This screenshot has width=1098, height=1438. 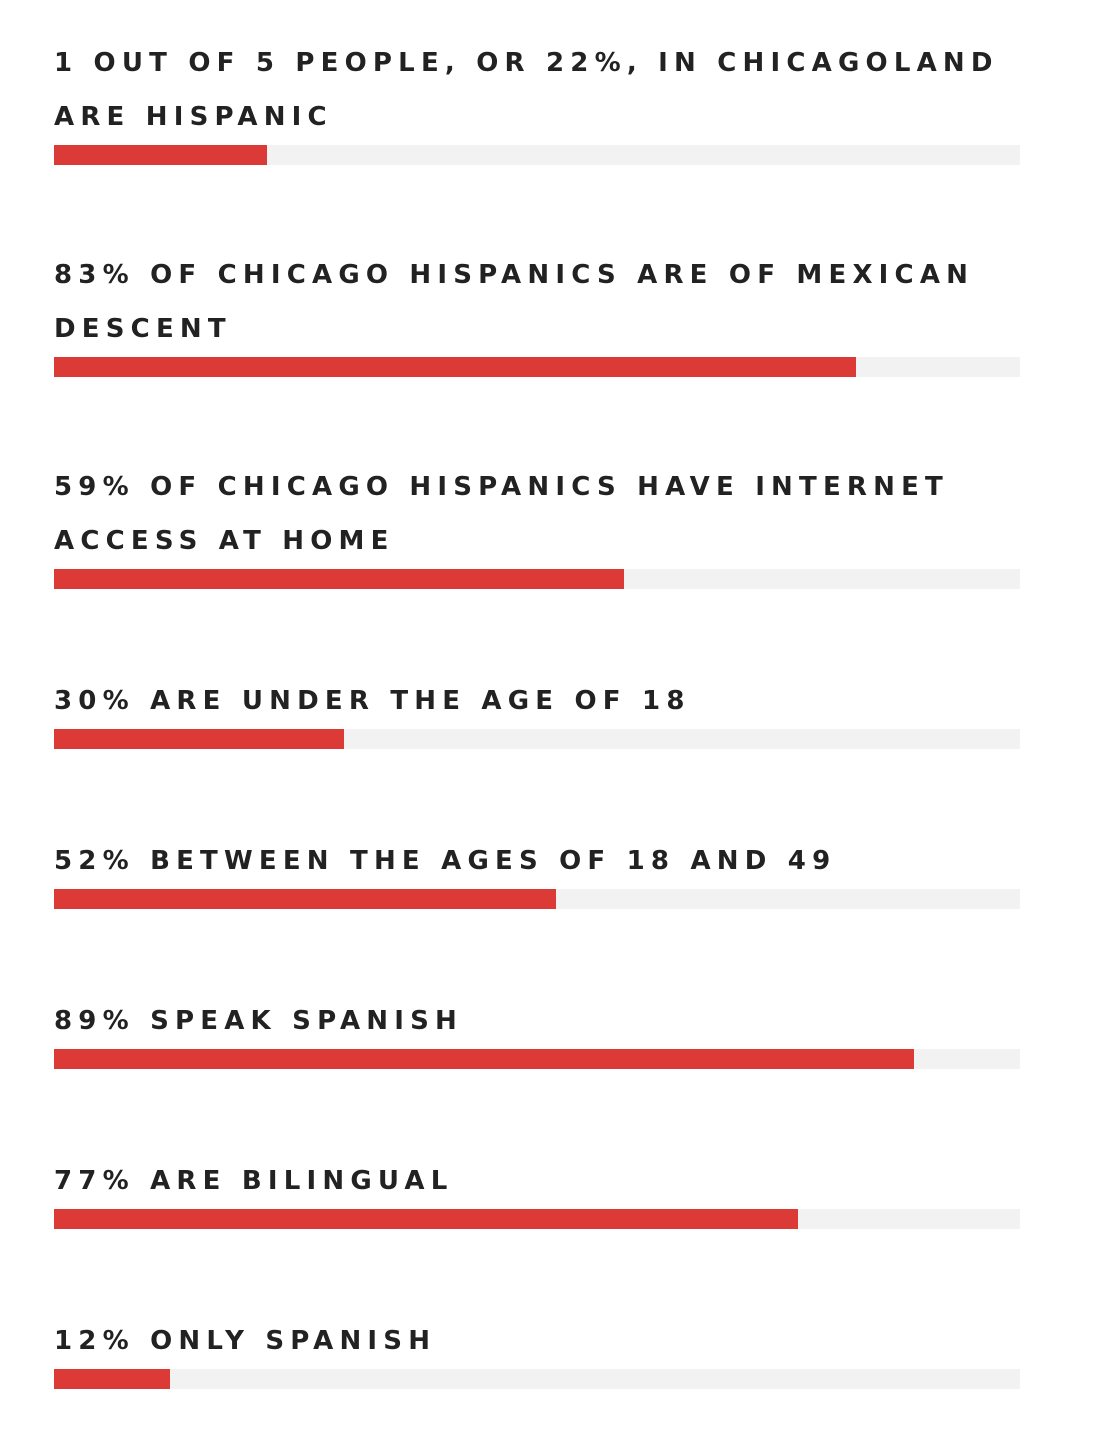 I want to click on stat-label: 30% are under the age of 18, so click(x=372, y=701).